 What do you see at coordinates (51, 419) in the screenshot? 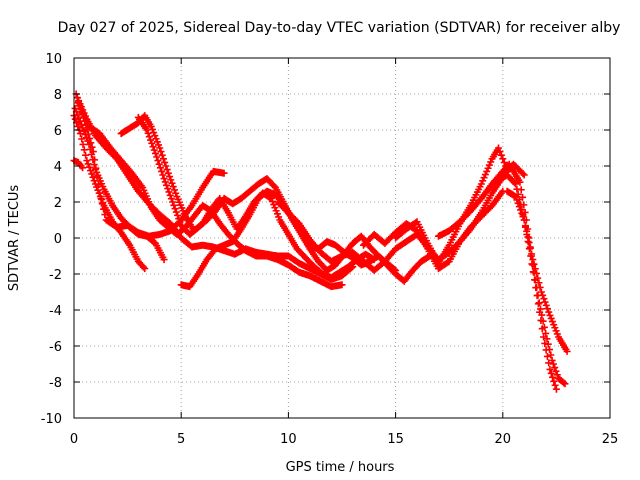
I see `y-tick-label: -10` at bounding box center [51, 419].